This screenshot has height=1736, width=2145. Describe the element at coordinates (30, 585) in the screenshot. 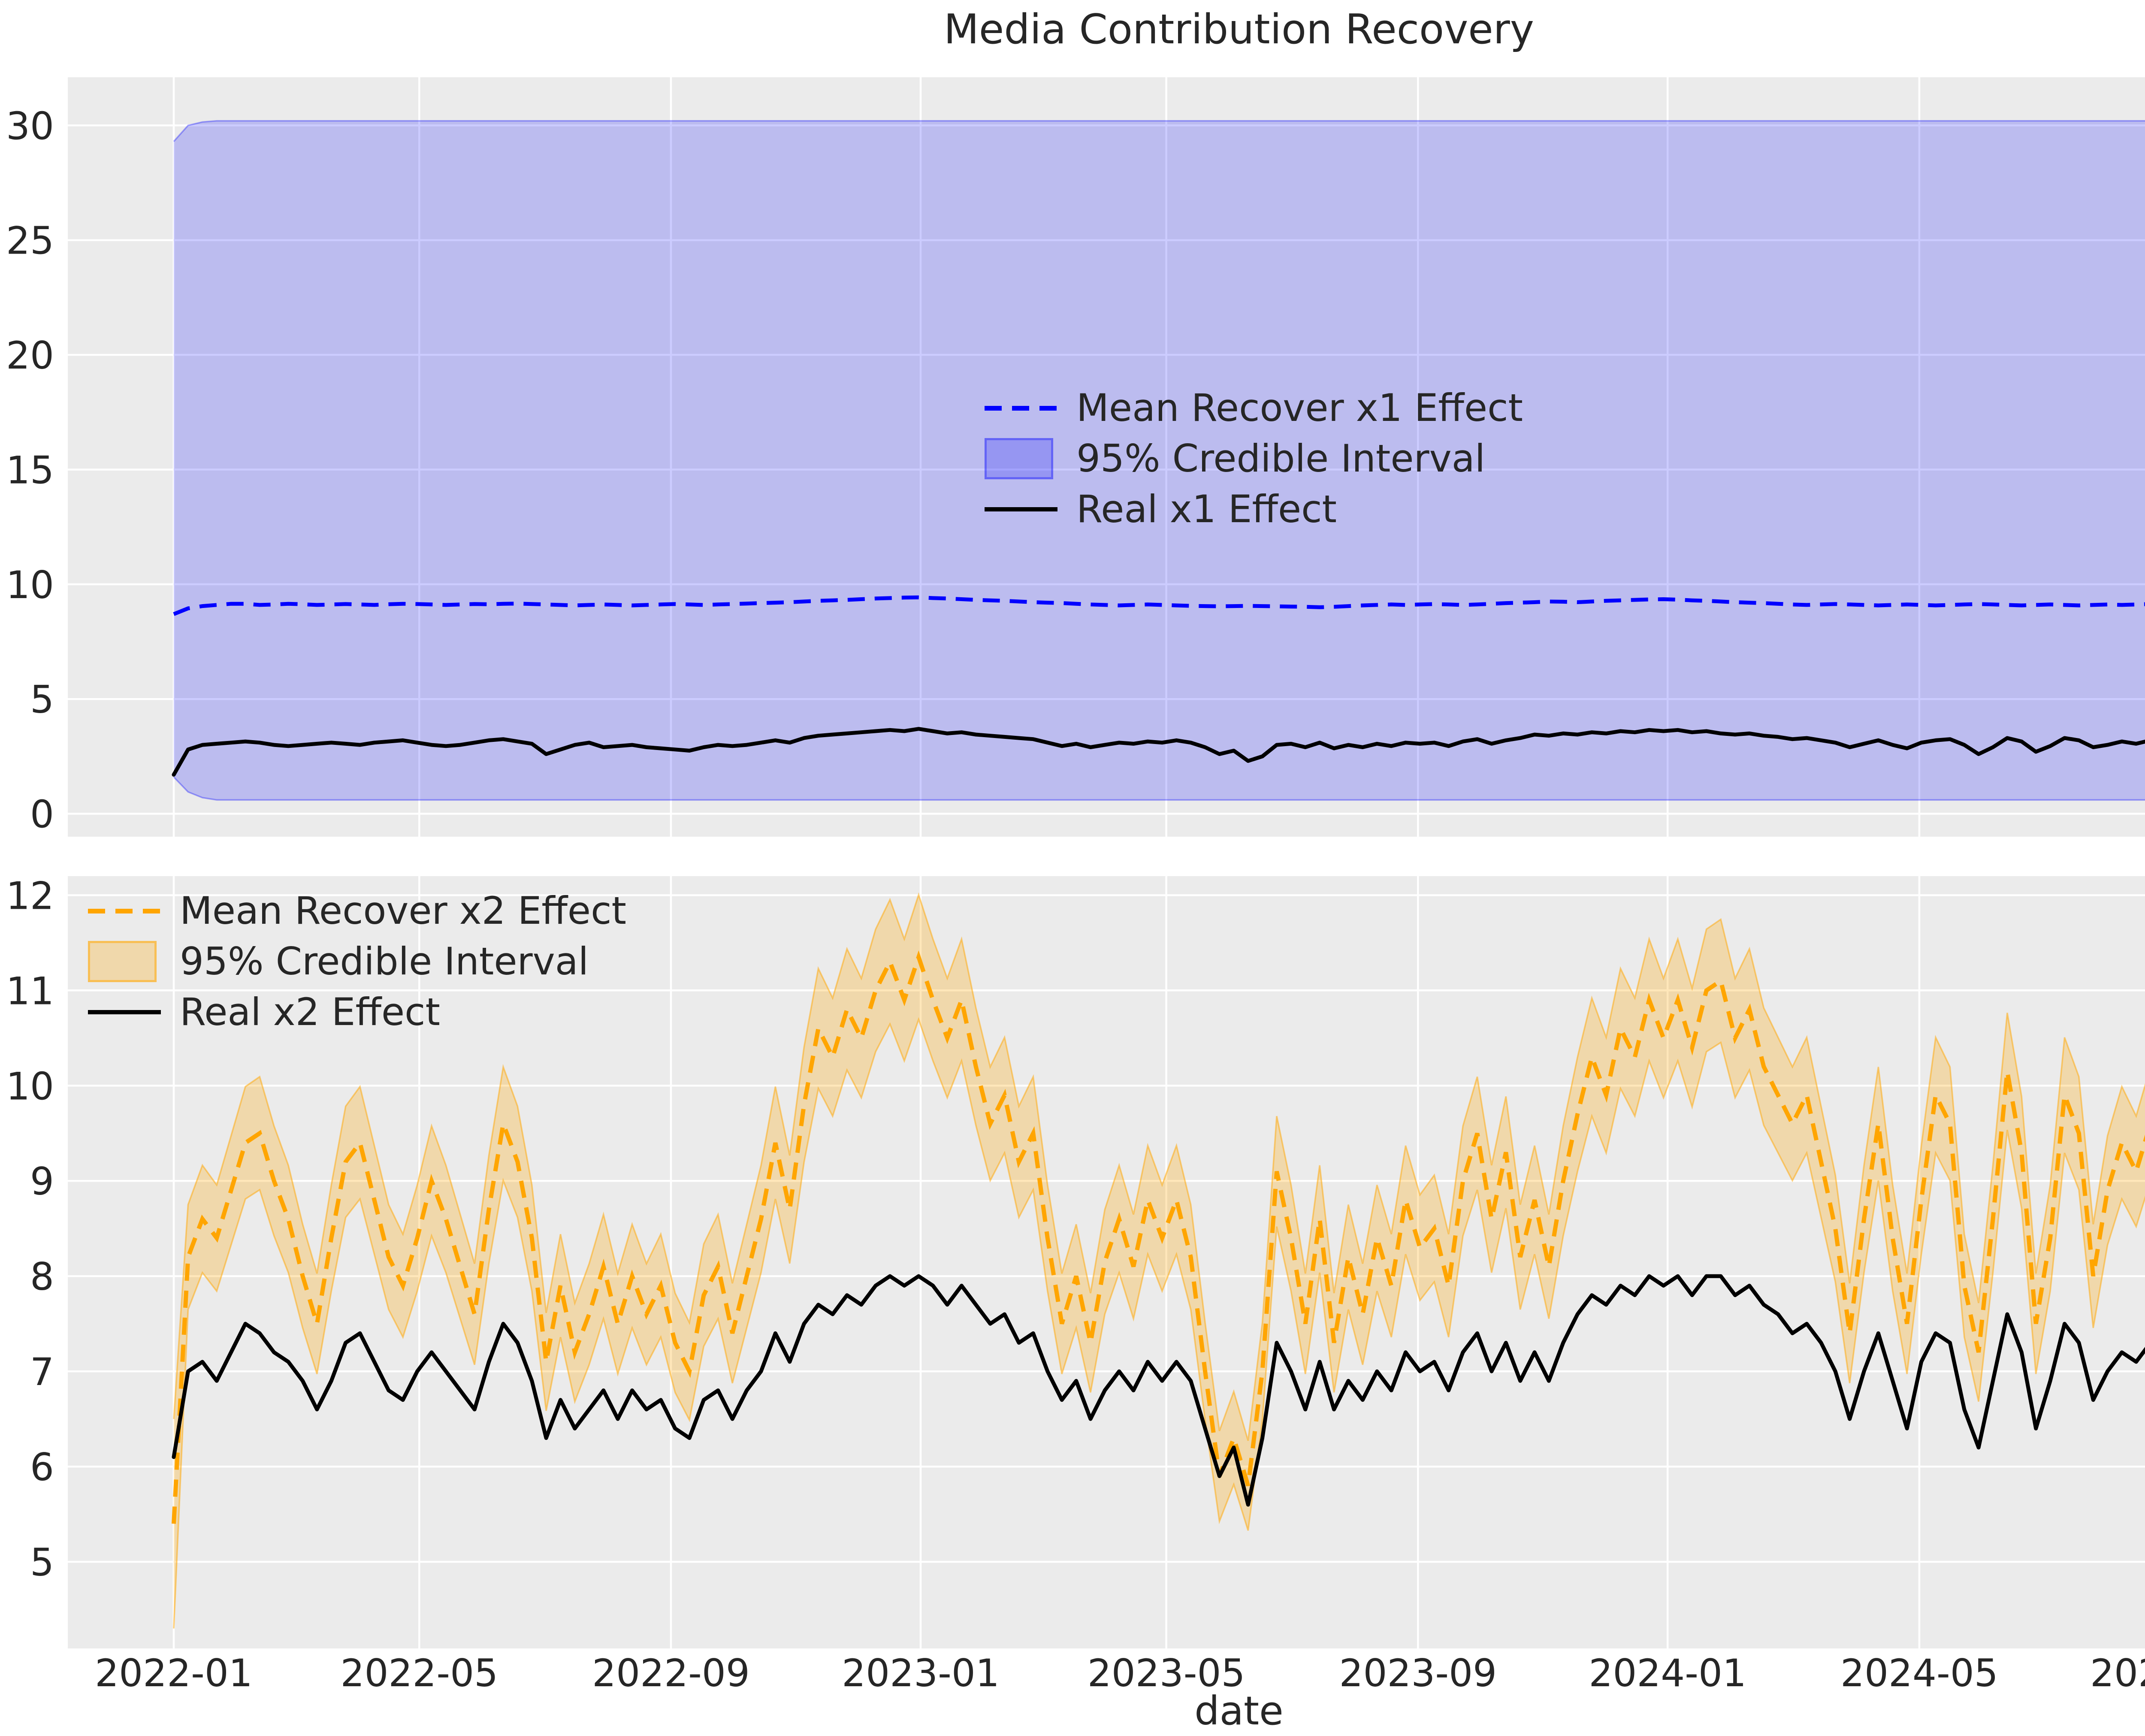

I see `x1-y-tick-label: 10` at that location.